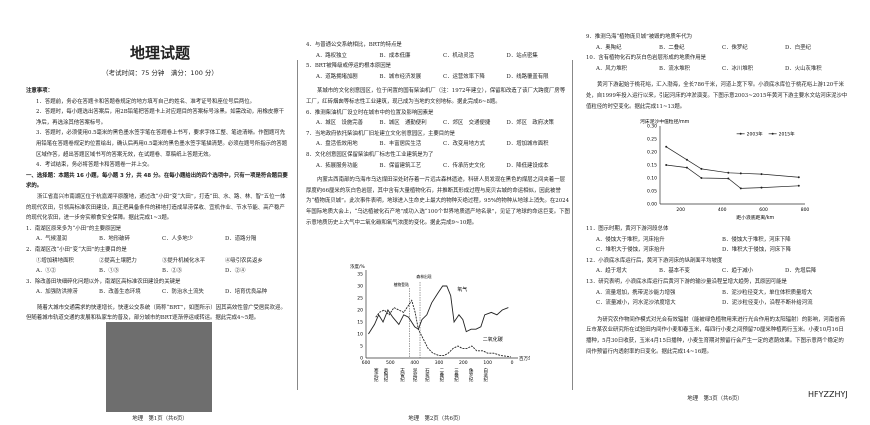  Describe the element at coordinates (414, 374) in the screenshot. I see `period-label: 泥盆纪` at that location.